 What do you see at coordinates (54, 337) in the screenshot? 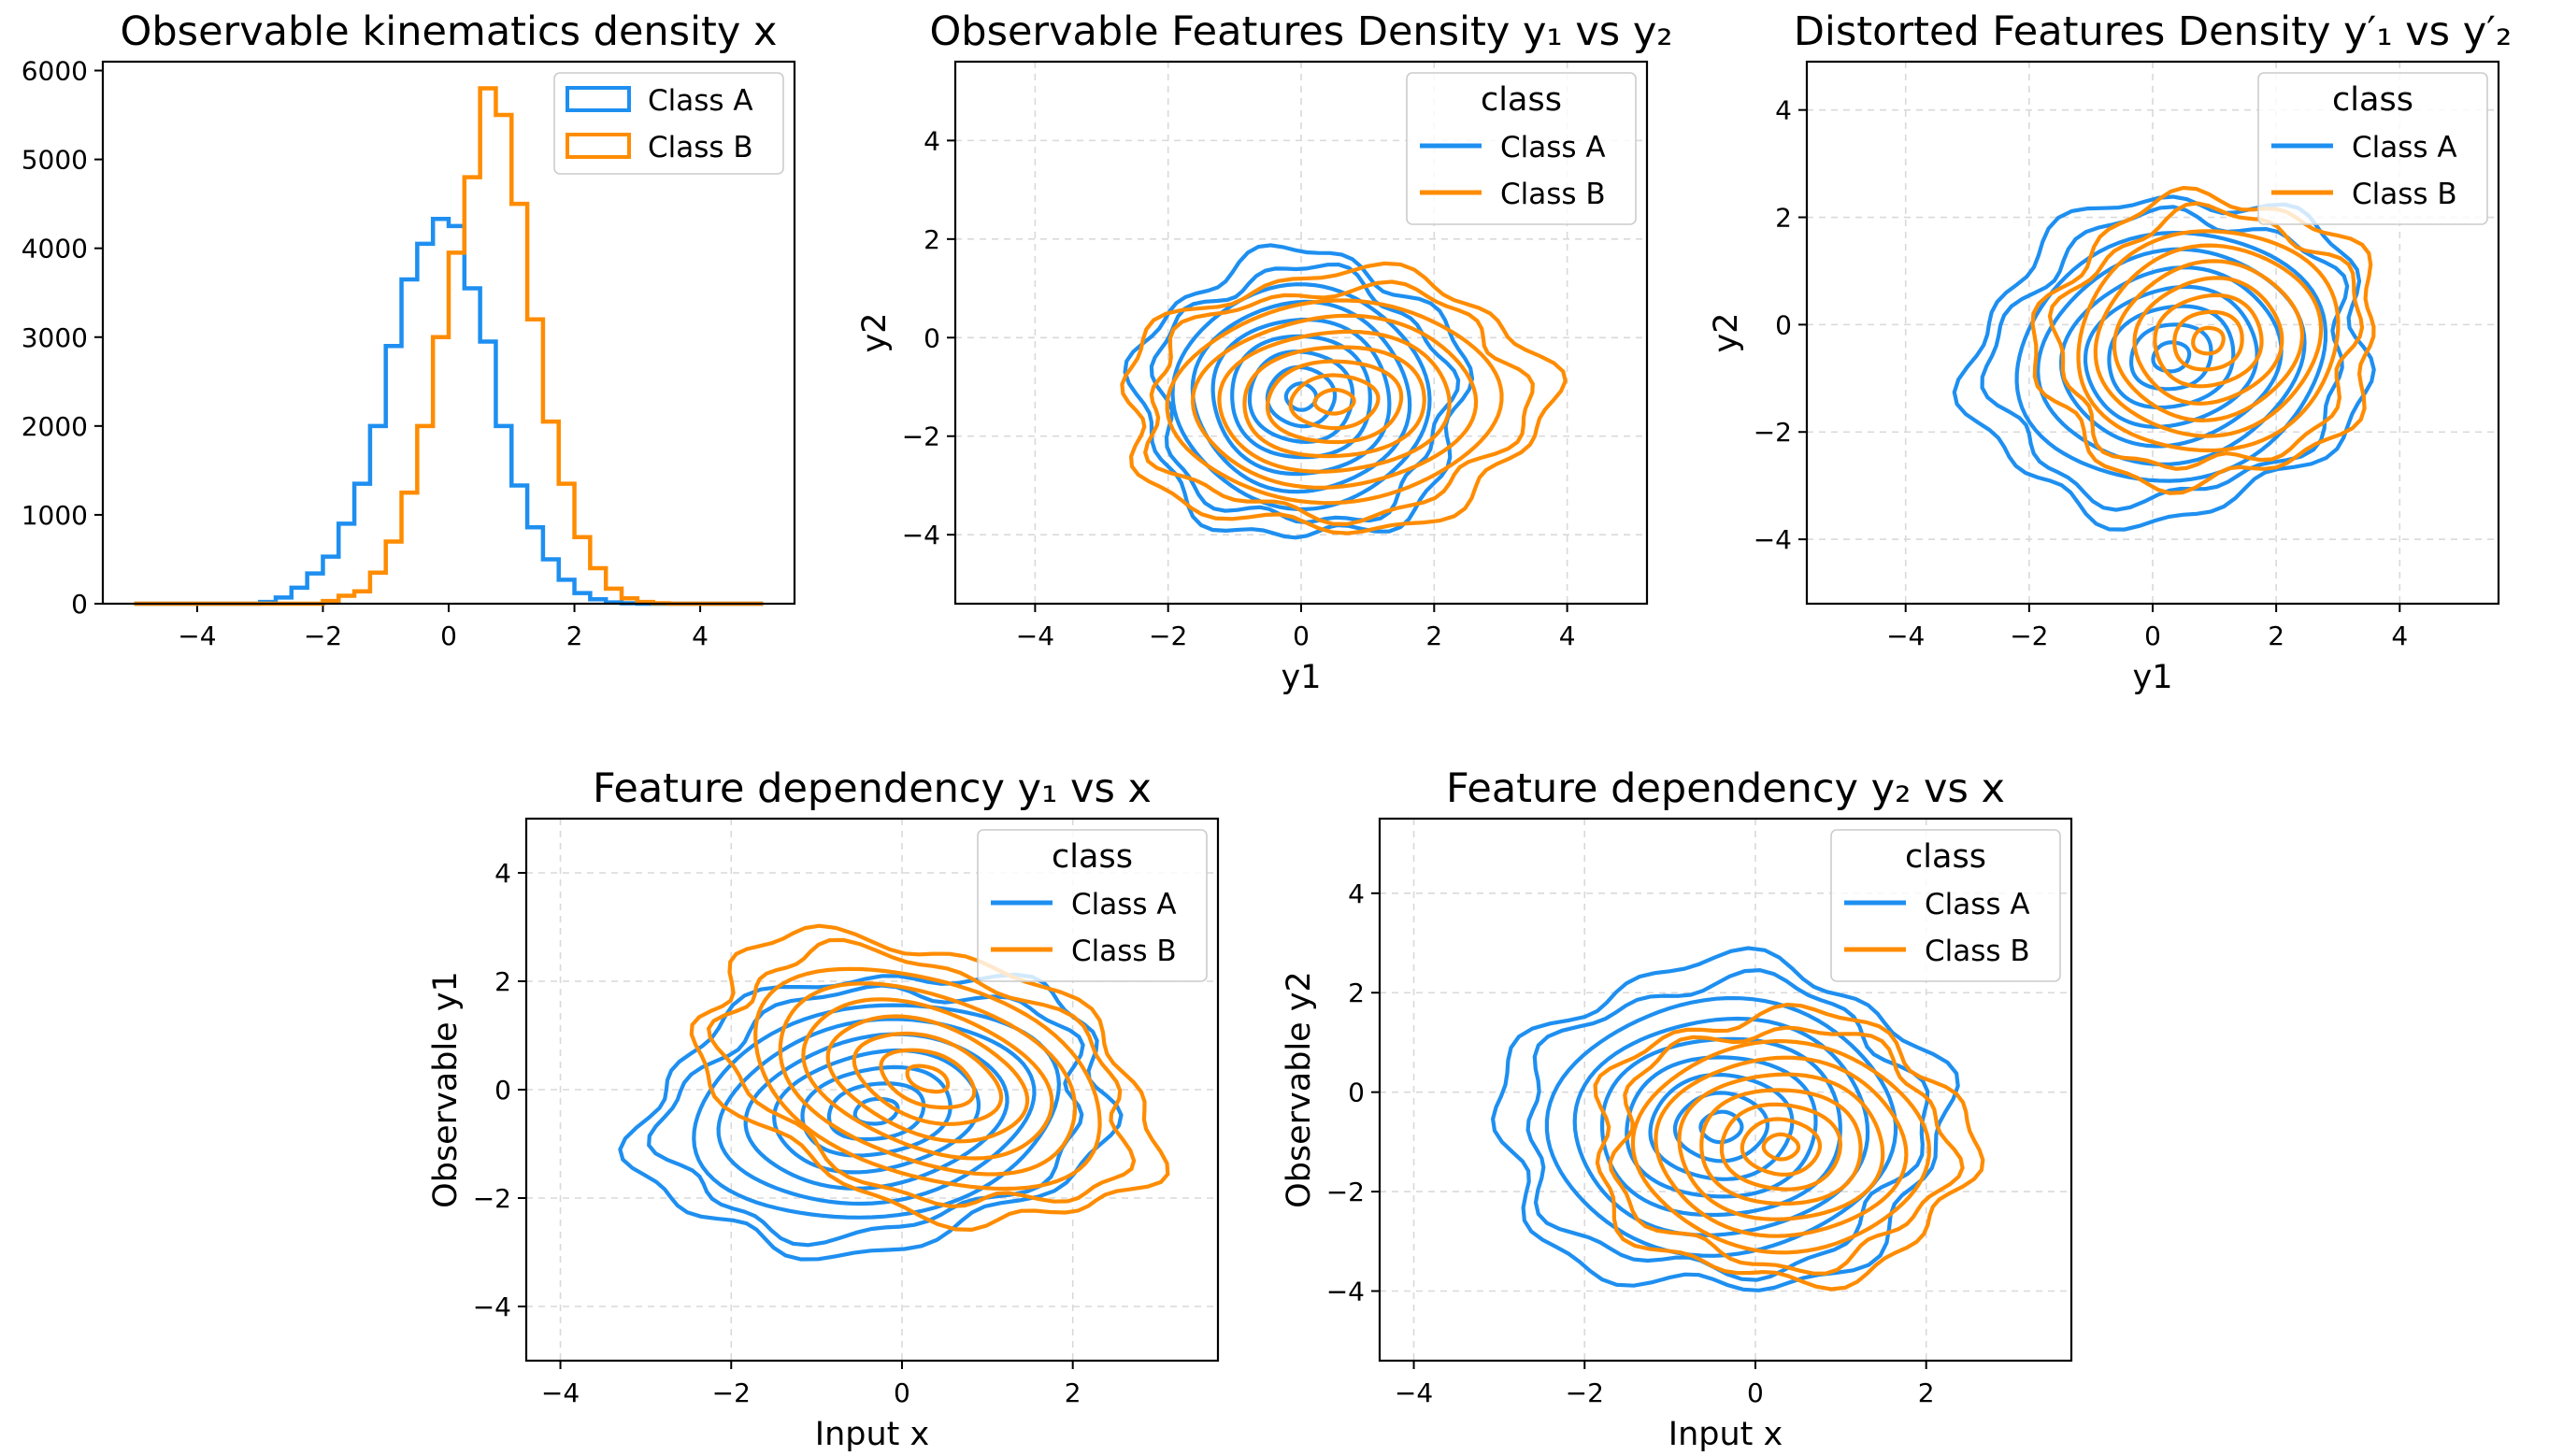
I see `y-tick-label: 3000` at bounding box center [54, 337].